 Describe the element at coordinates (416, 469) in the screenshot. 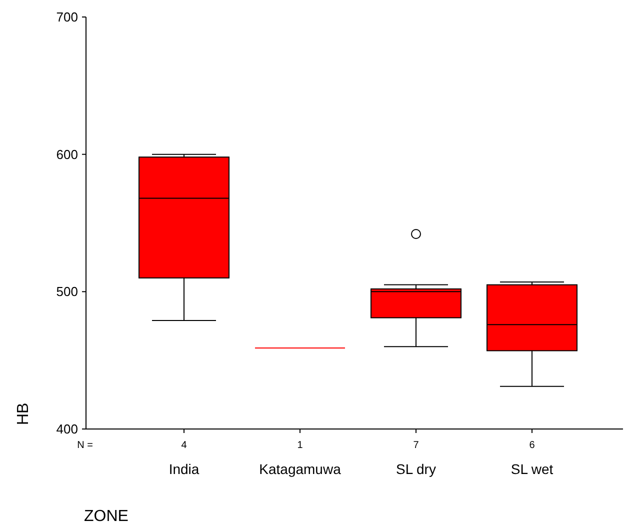

I see `x-tick-label: SL dry` at that location.